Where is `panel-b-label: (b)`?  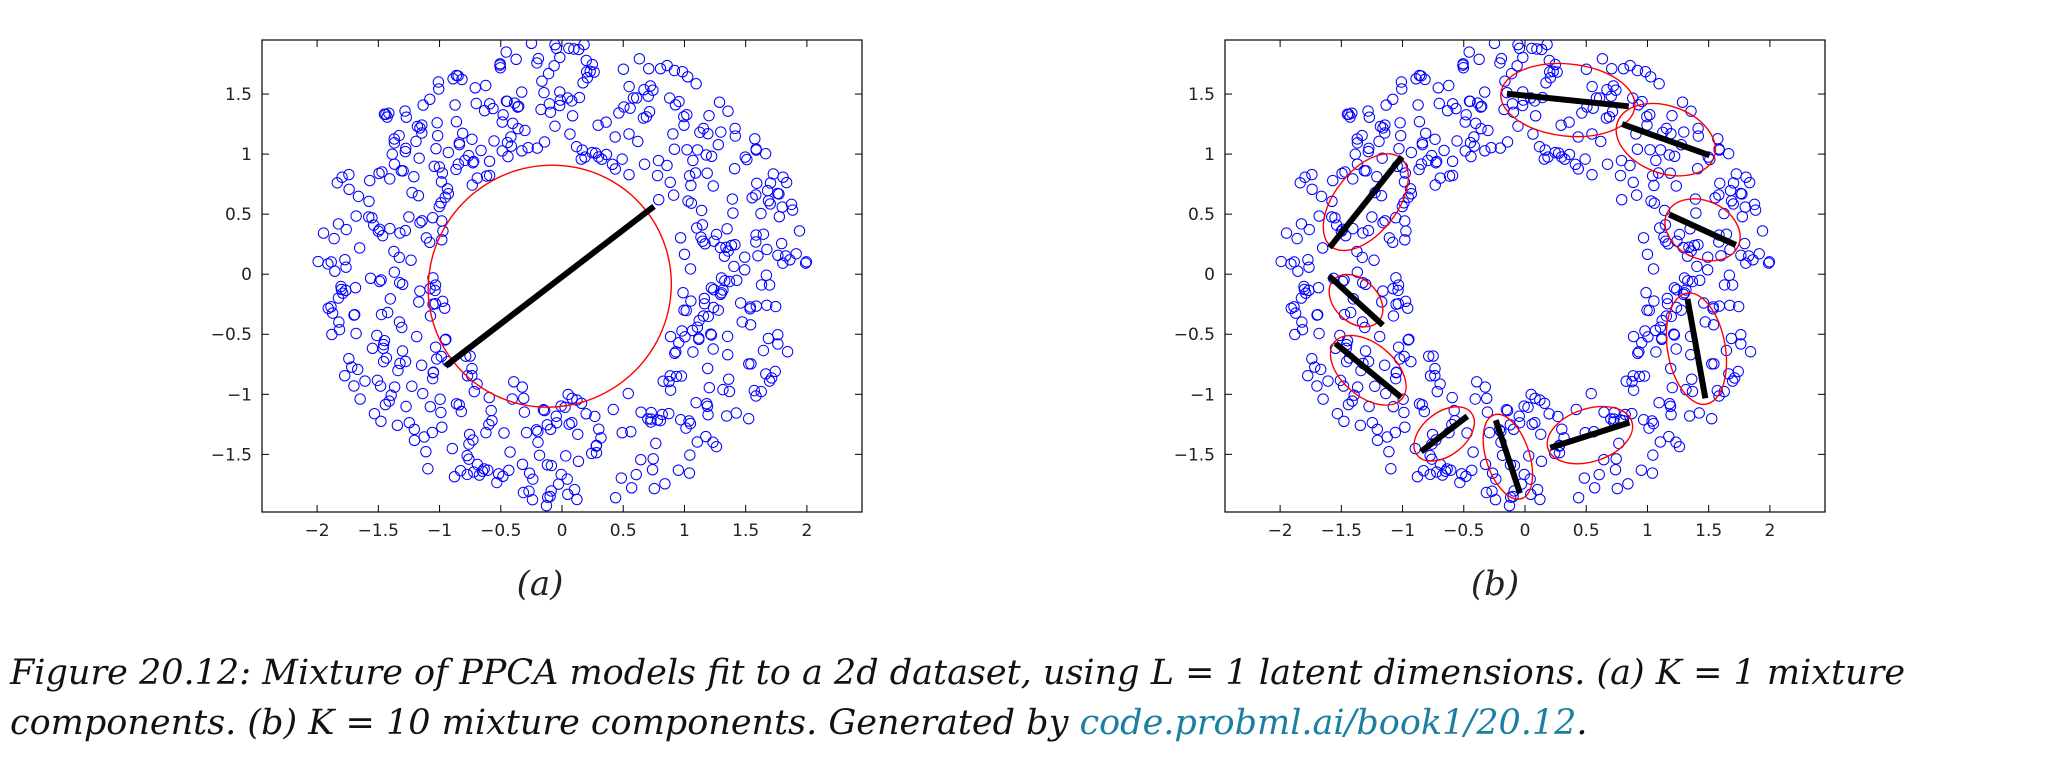
panel-b-label: (b) is located at coordinates (1495, 584).